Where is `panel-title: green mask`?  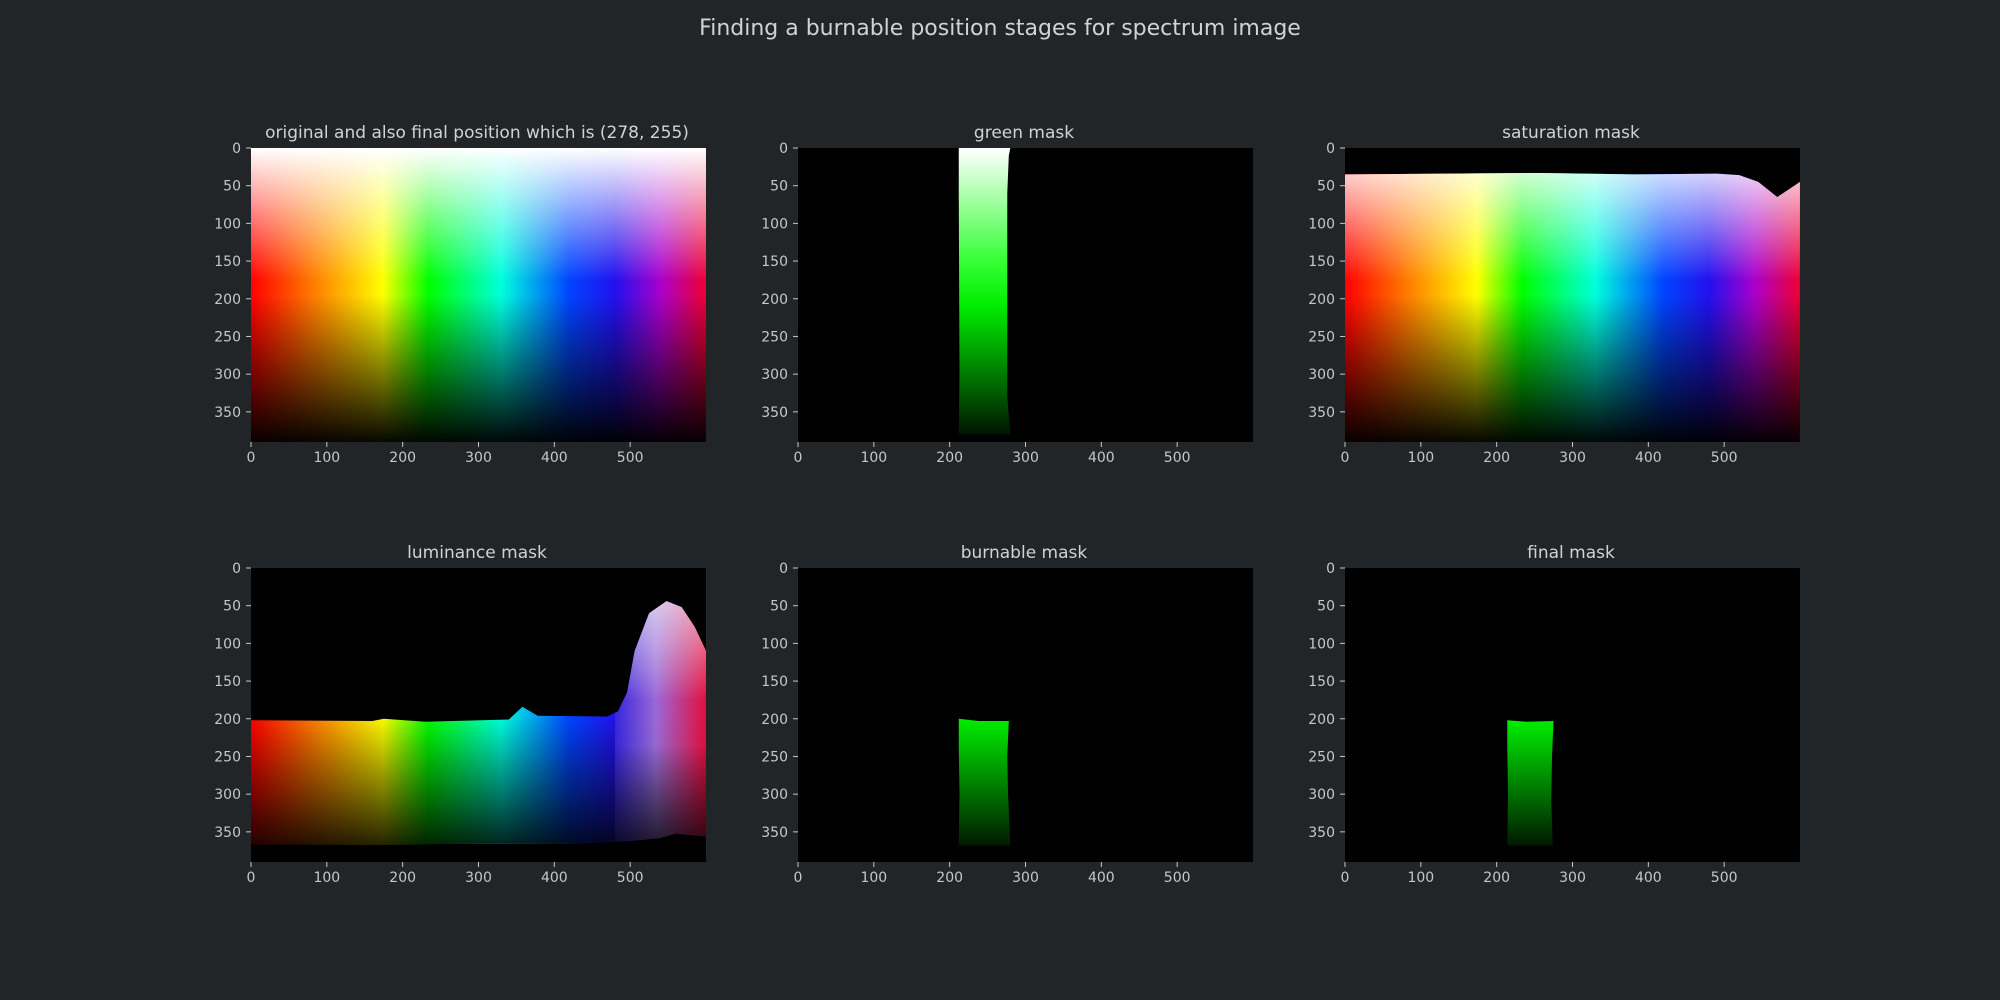 panel-title: green mask is located at coordinates (1024, 133).